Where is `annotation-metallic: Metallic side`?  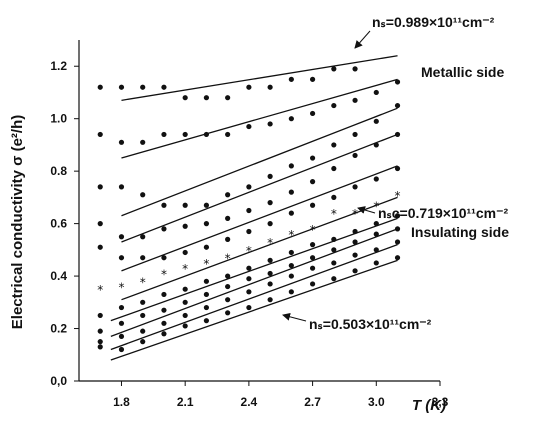
annotation-metallic: Metallic side is located at coordinates (462, 72).